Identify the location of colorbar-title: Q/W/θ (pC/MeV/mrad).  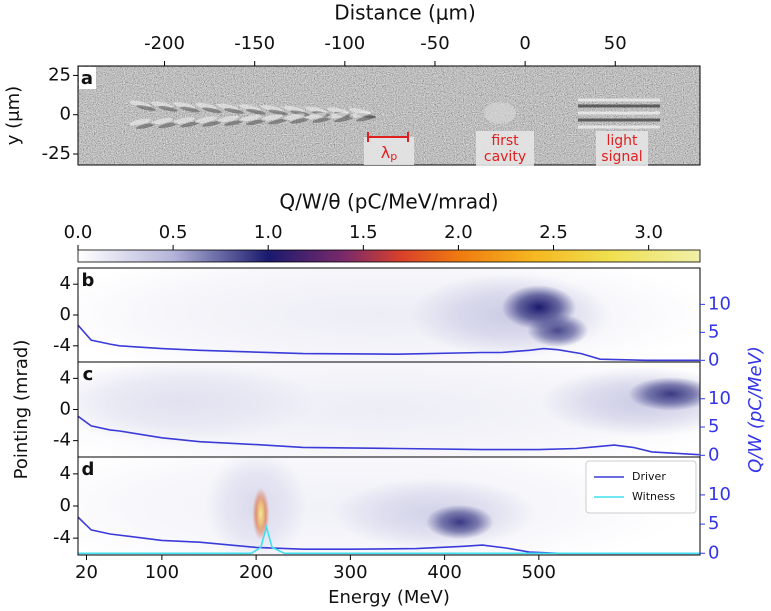
(388, 202).